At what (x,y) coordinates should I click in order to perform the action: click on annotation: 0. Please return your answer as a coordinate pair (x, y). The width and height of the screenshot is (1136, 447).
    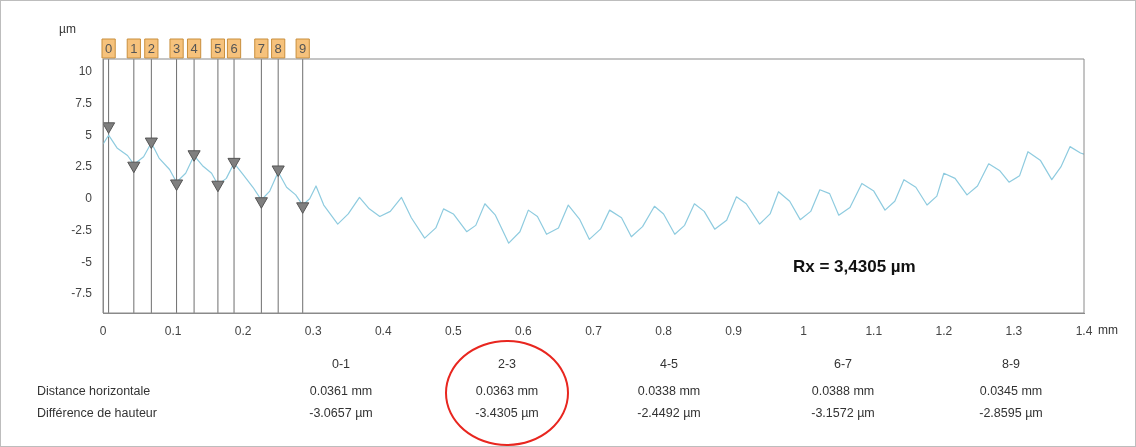
    Looking at the image, I should click on (108, 48).